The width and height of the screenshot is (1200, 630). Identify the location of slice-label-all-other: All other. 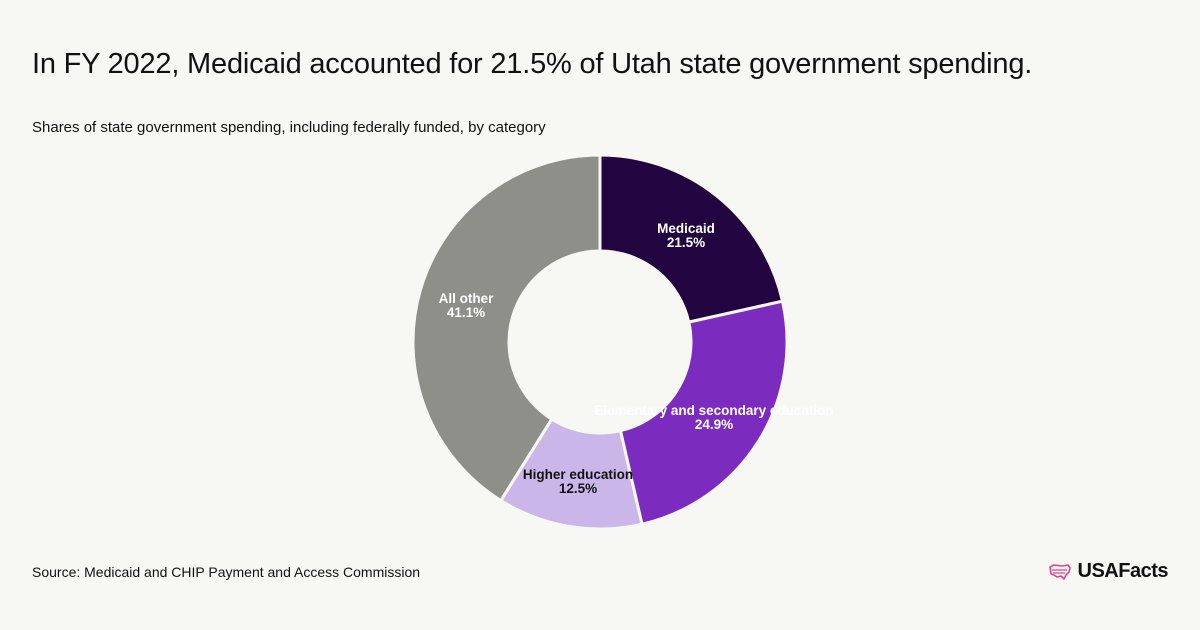
(466, 298).